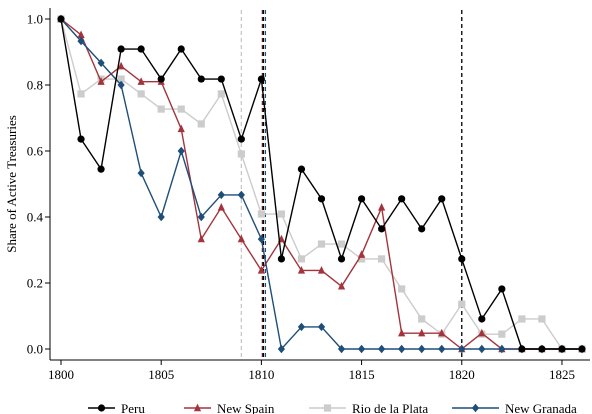 The width and height of the screenshot is (592, 414). What do you see at coordinates (246, 407) in the screenshot?
I see `legend-label-new-spain: New Spain` at bounding box center [246, 407].